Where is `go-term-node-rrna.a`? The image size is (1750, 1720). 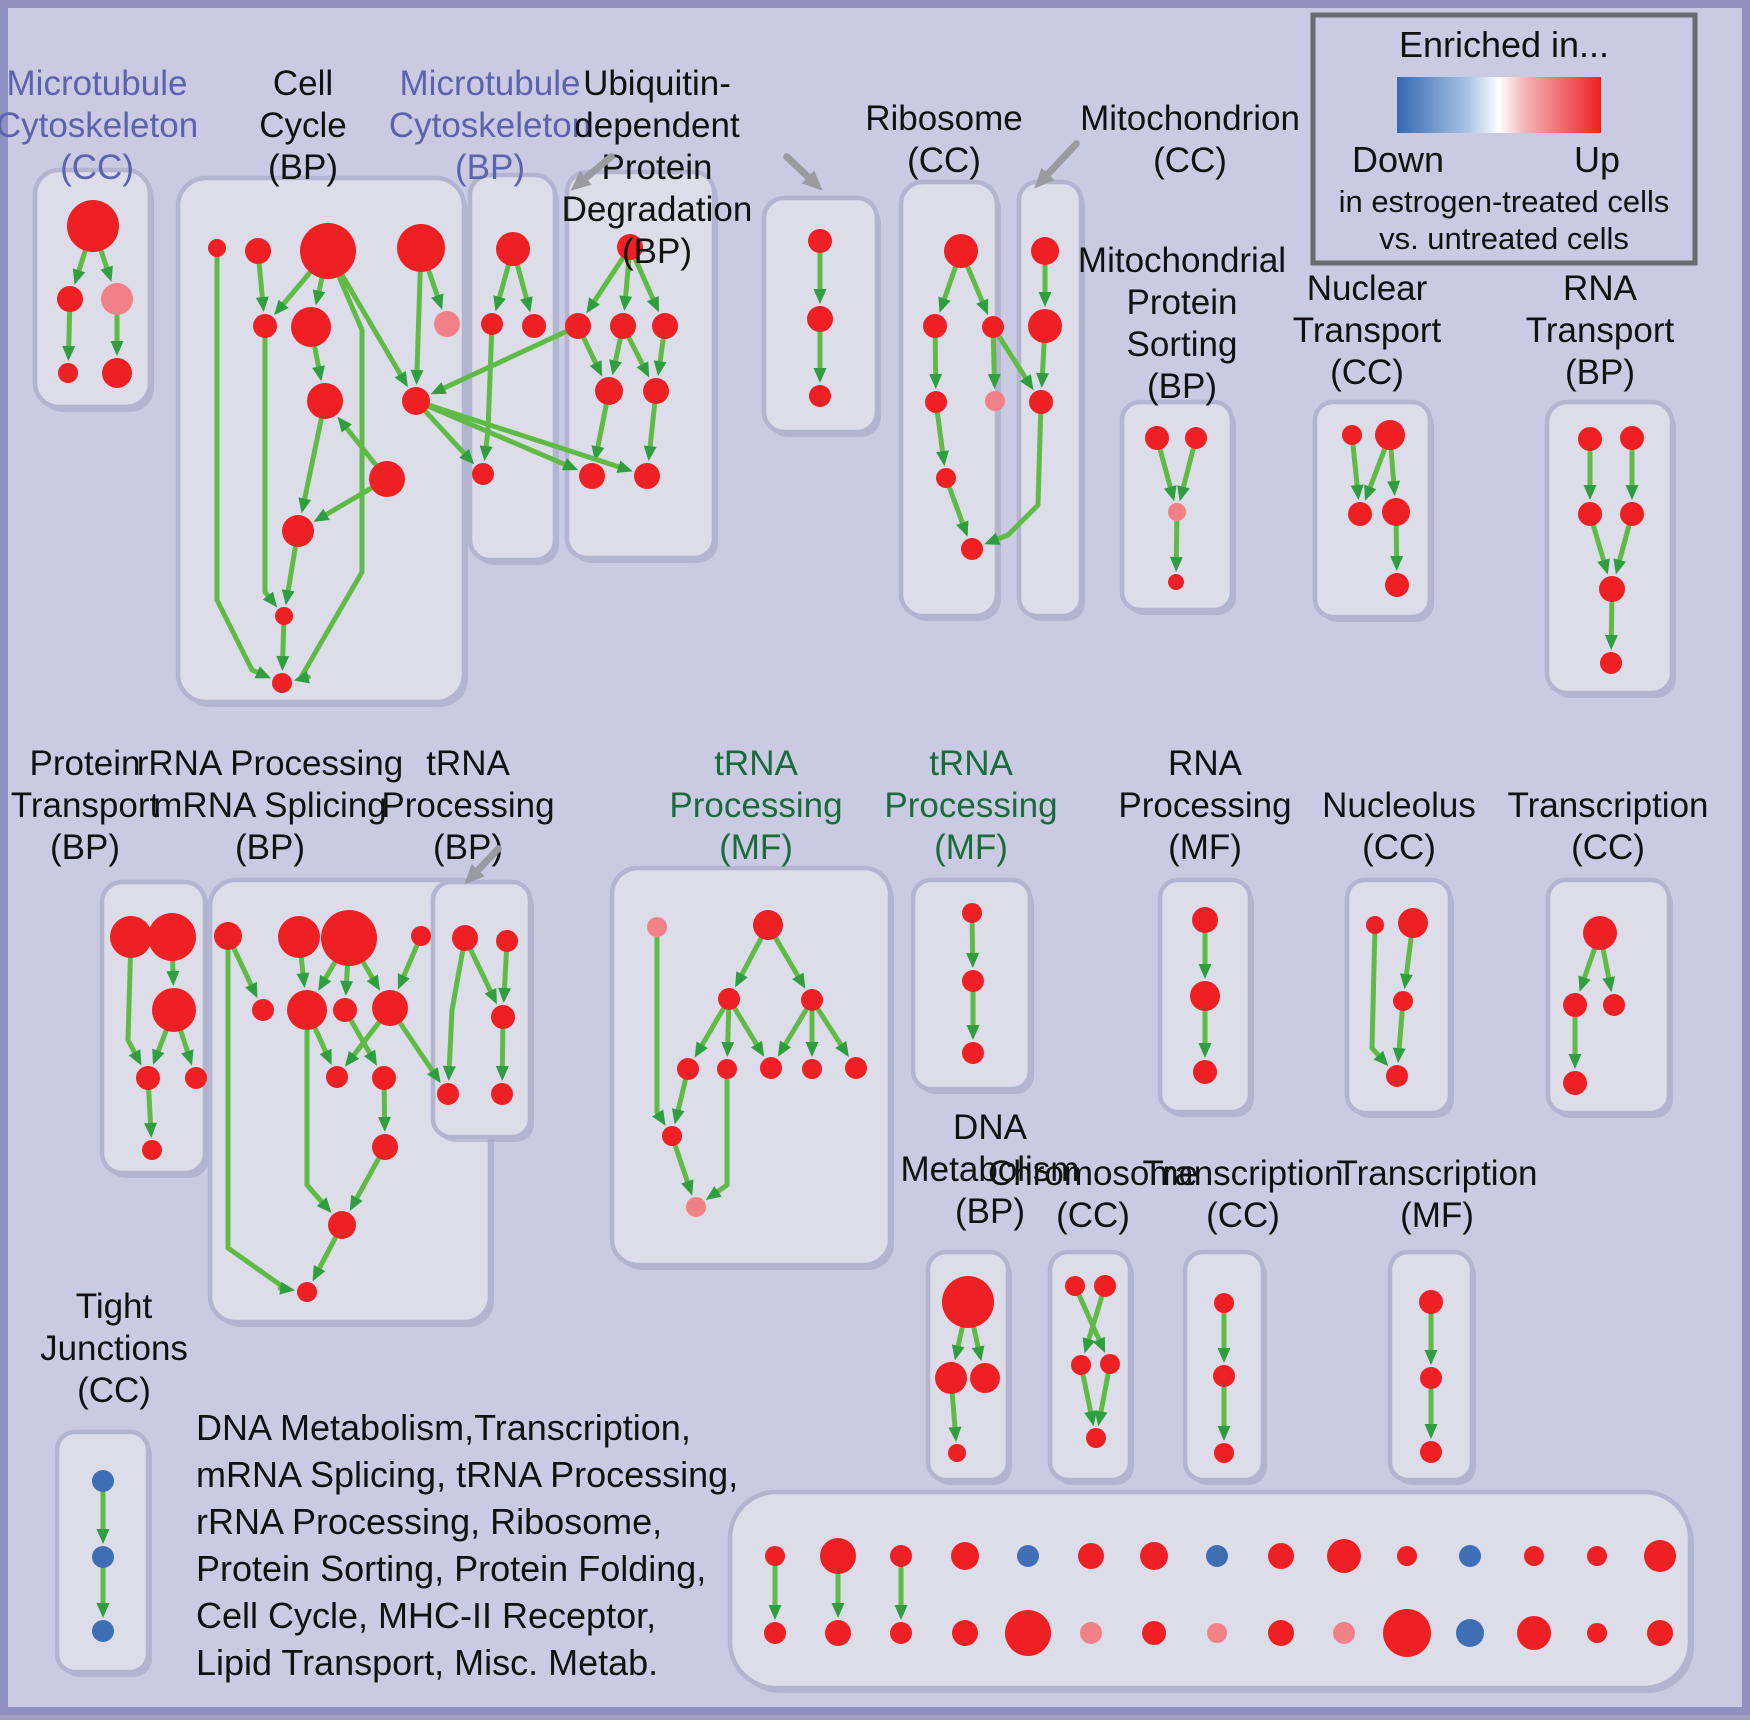
go-term-node-rrna.a is located at coordinates (228, 936).